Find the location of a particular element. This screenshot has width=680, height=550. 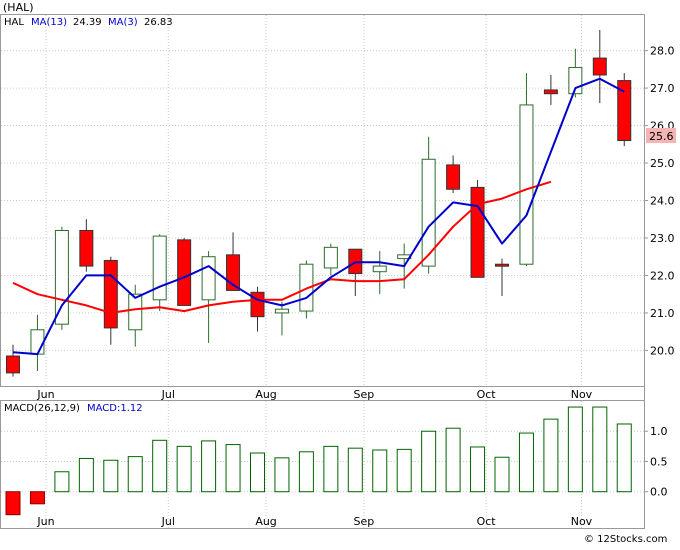

price-x-tick-label: Aug is located at coordinates (265, 394).